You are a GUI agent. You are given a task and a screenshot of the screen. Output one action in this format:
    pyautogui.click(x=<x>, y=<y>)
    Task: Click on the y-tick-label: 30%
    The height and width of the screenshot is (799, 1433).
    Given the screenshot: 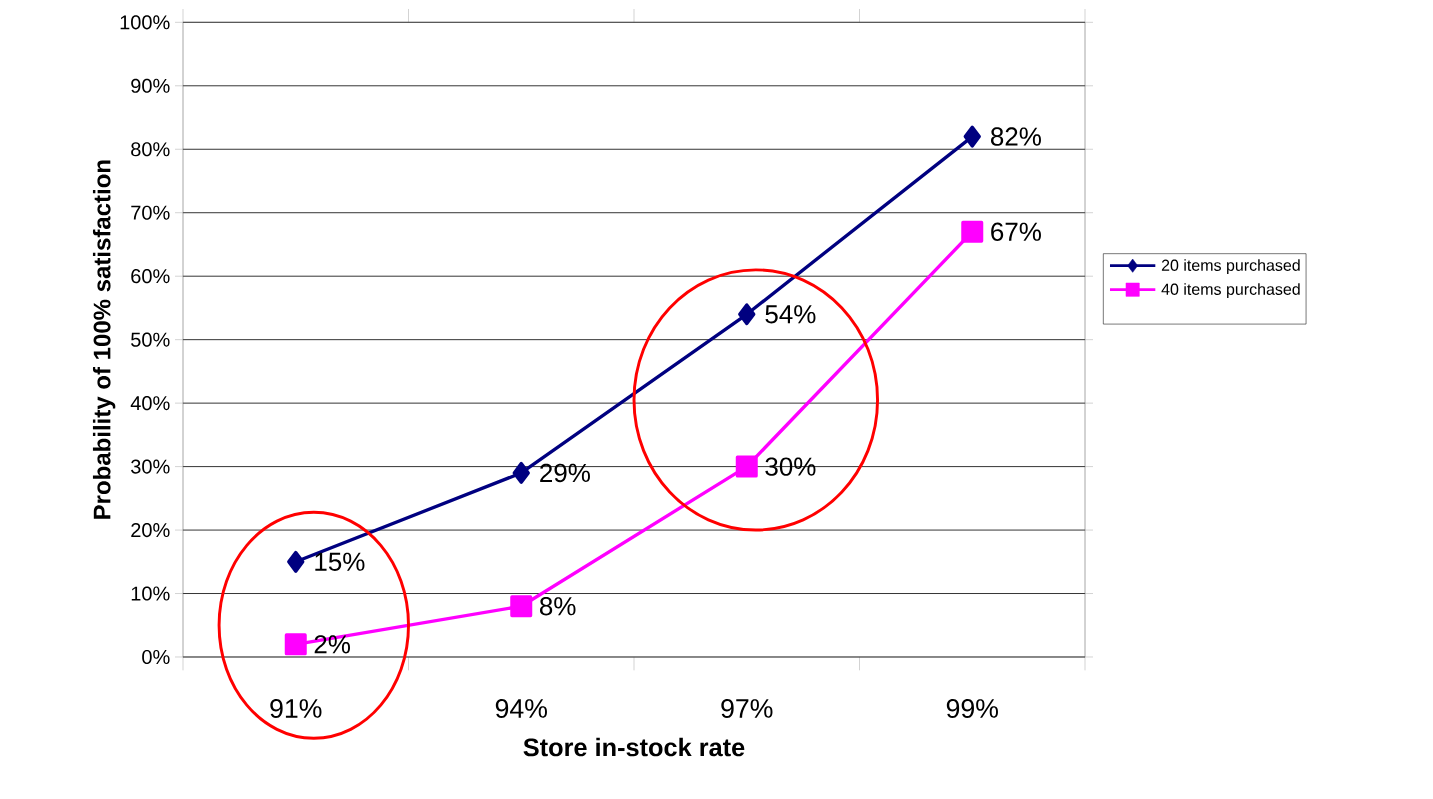 What is the action you would take?
    pyautogui.click(x=150, y=466)
    